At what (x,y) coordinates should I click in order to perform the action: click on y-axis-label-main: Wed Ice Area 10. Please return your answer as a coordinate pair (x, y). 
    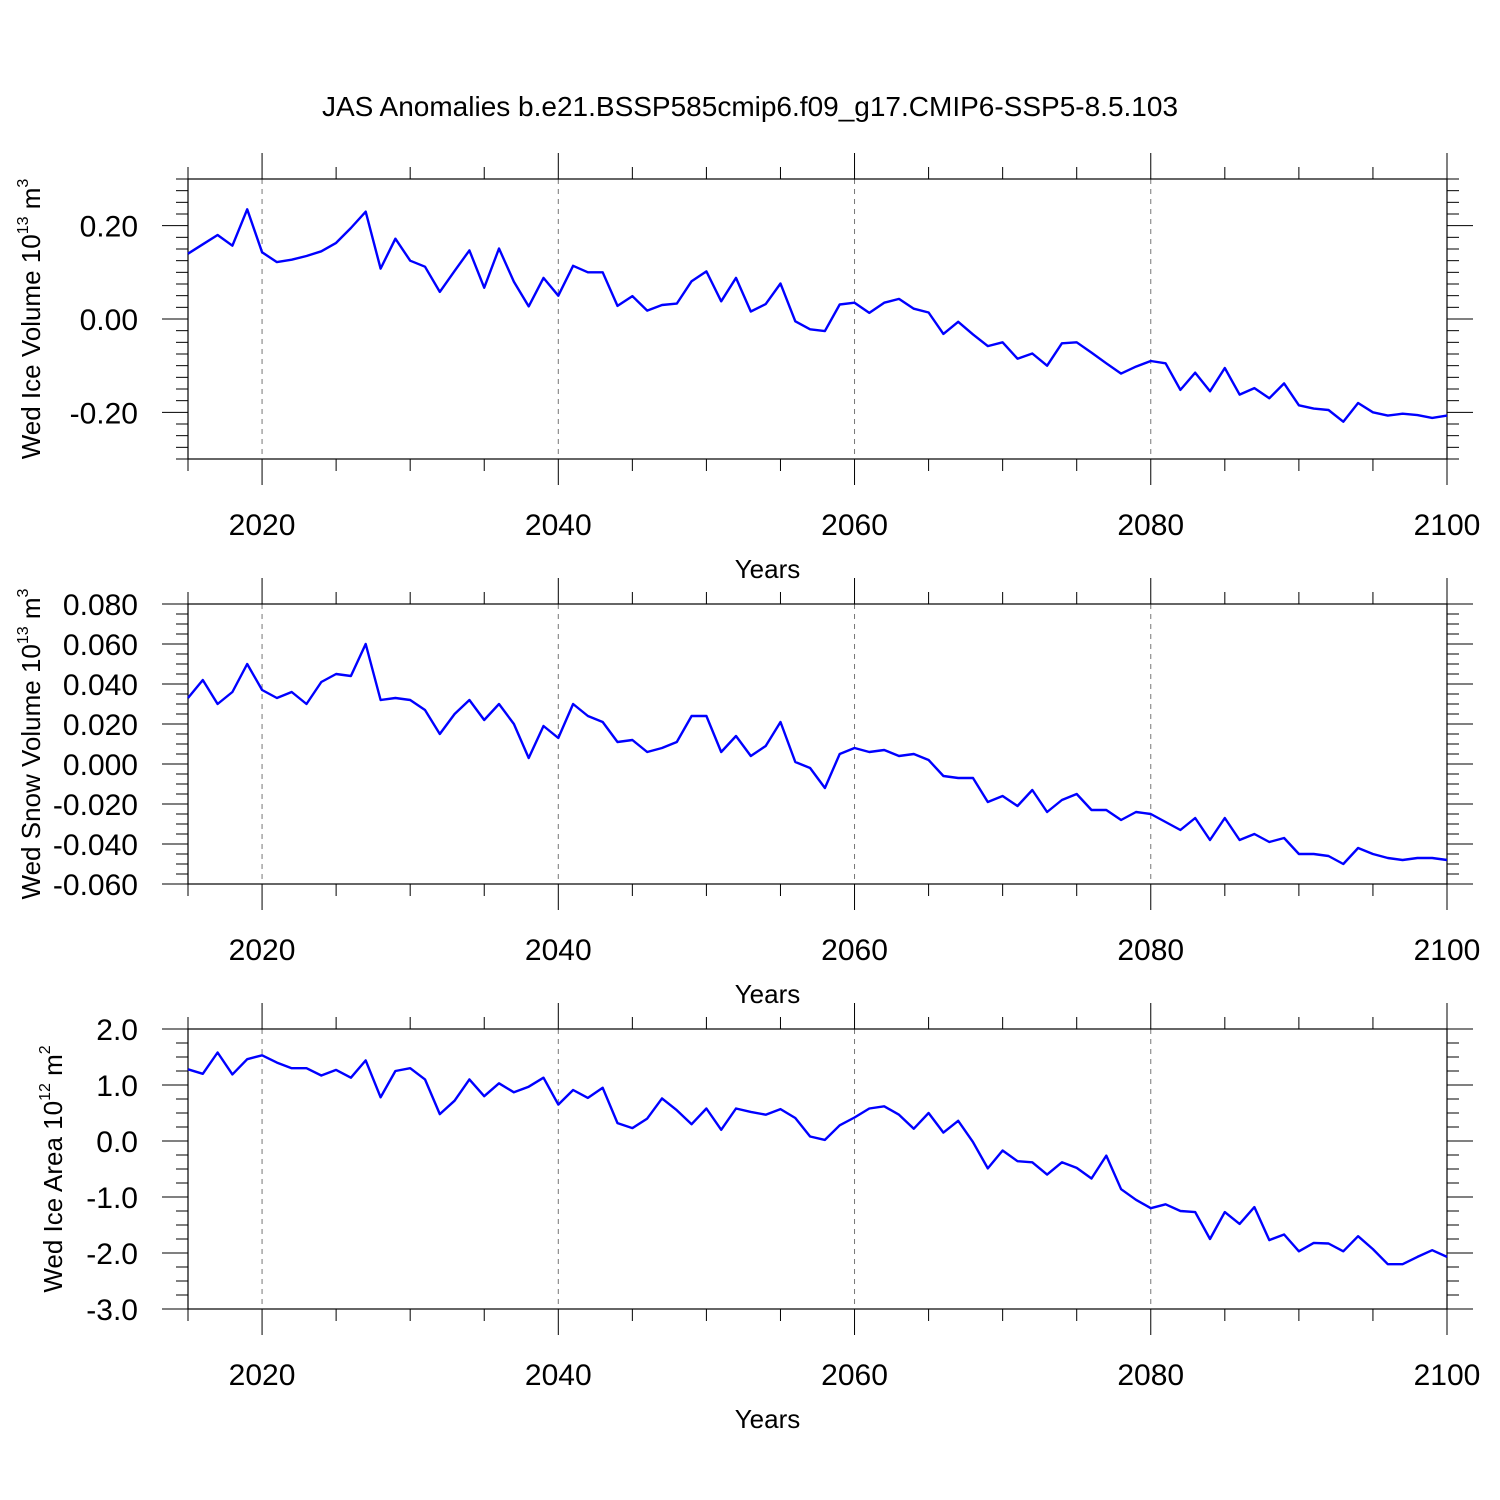
    Looking at the image, I should click on (53, 1197).